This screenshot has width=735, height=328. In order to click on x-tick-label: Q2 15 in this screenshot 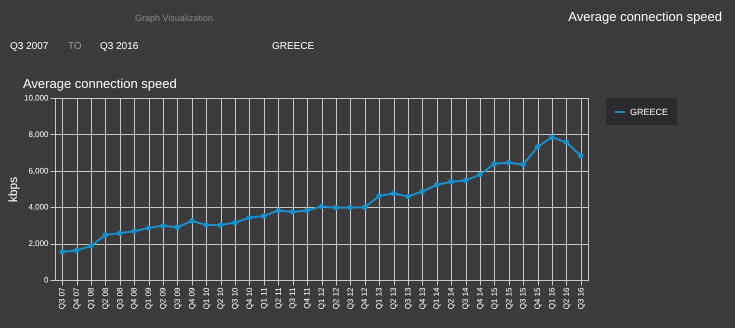, I will do `click(509, 298)`.